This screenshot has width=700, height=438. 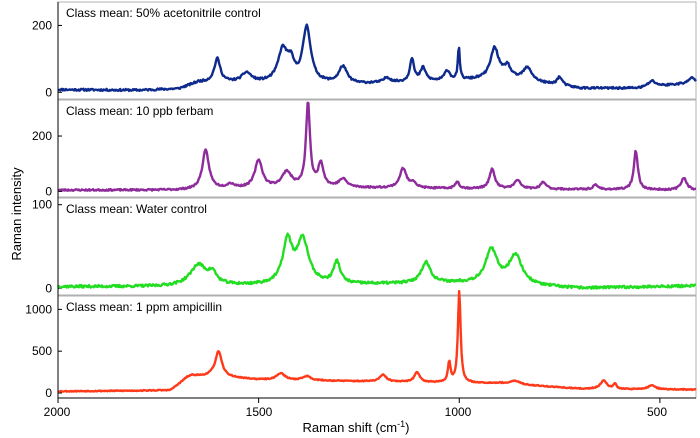 What do you see at coordinates (163, 13) in the screenshot?
I see `panel-title-acetonitrile: Class mean: 50% acetonitrile control` at bounding box center [163, 13].